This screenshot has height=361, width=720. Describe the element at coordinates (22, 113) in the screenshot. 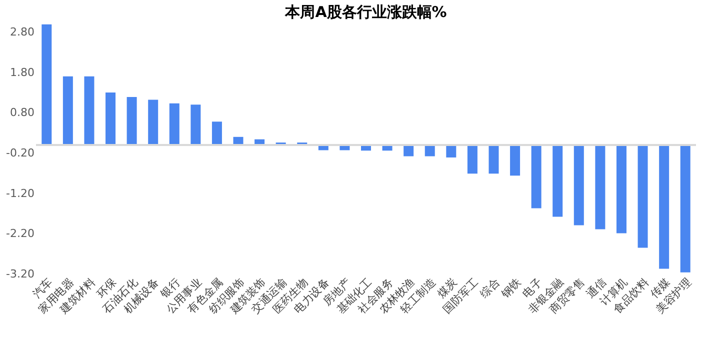

I see `y-tick-label: 0.80` at that location.